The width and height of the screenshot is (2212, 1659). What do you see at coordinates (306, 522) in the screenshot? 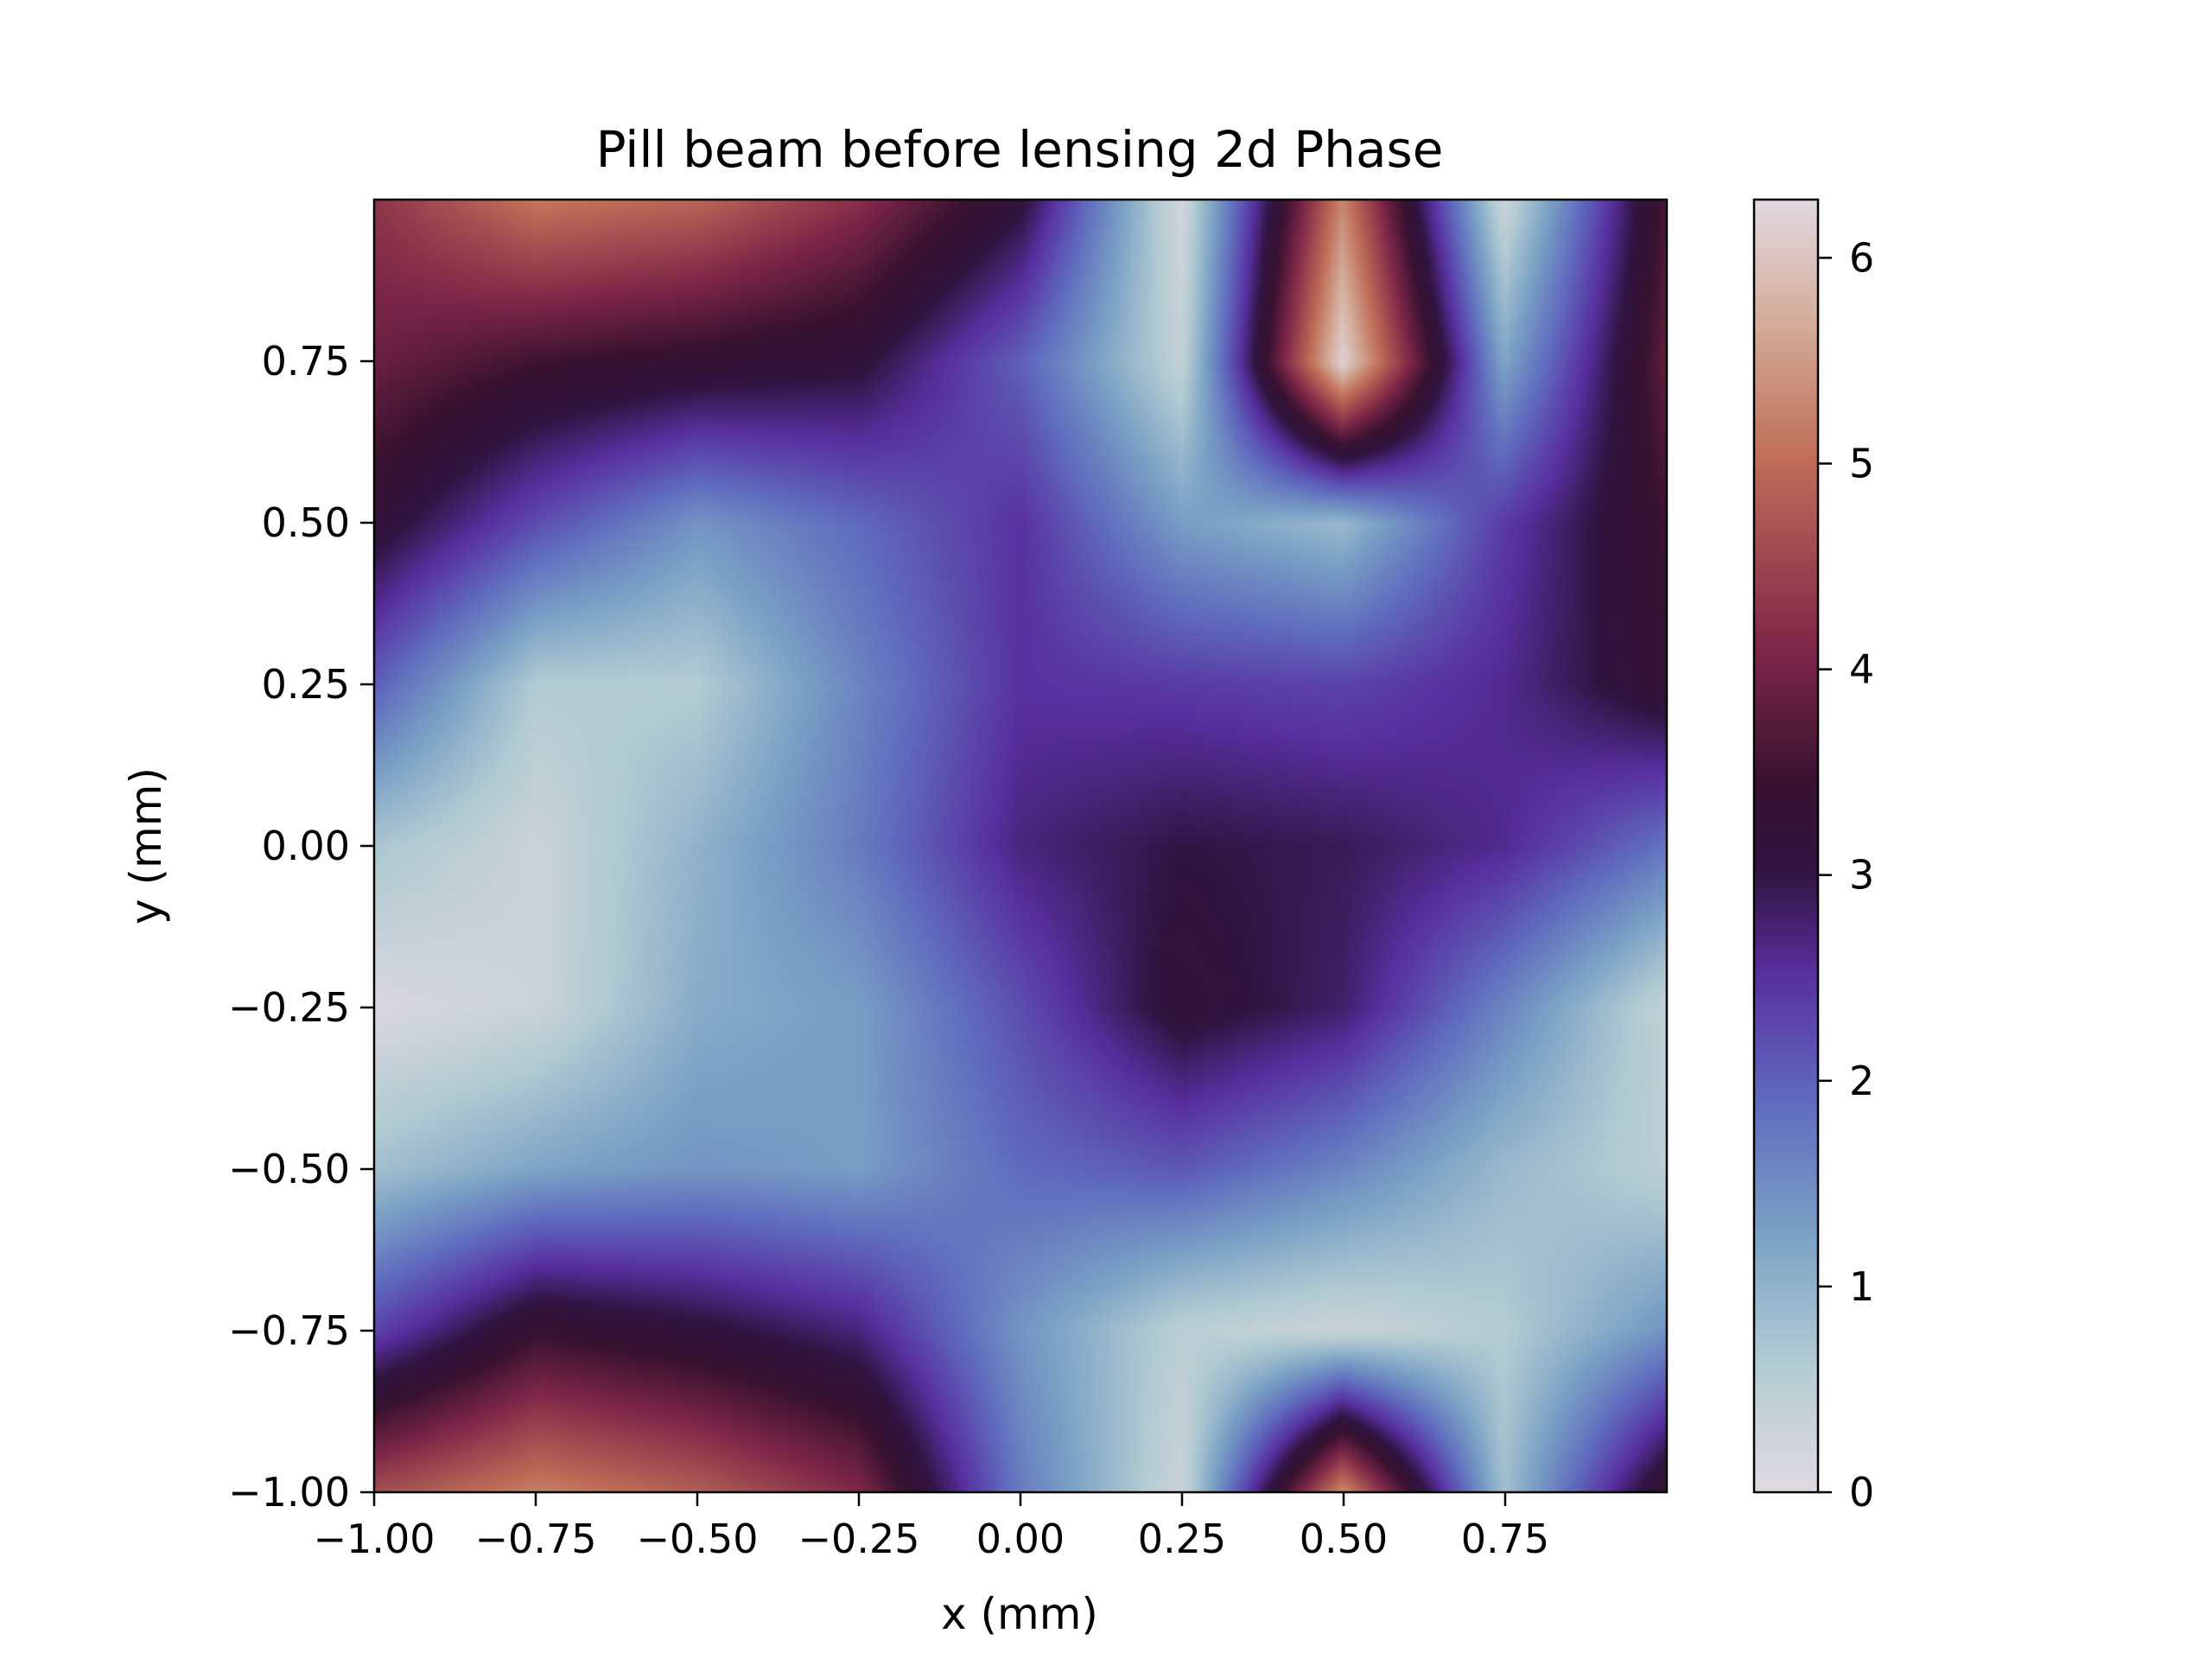
I see `y-tick-label: 0.50` at bounding box center [306, 522].